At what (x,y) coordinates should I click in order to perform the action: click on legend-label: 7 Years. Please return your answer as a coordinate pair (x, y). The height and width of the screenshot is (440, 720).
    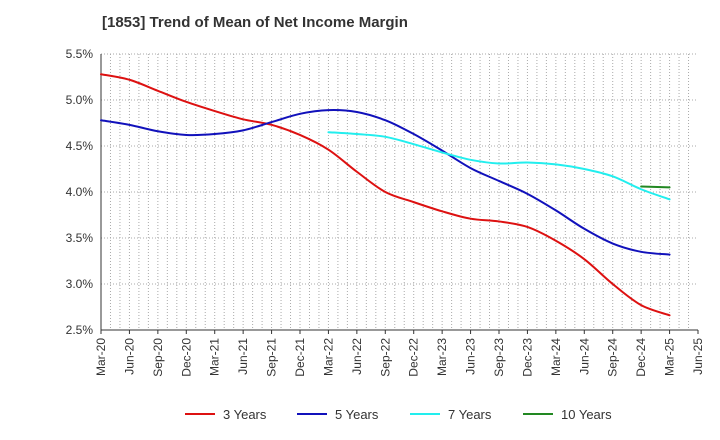
    Looking at the image, I should click on (470, 414).